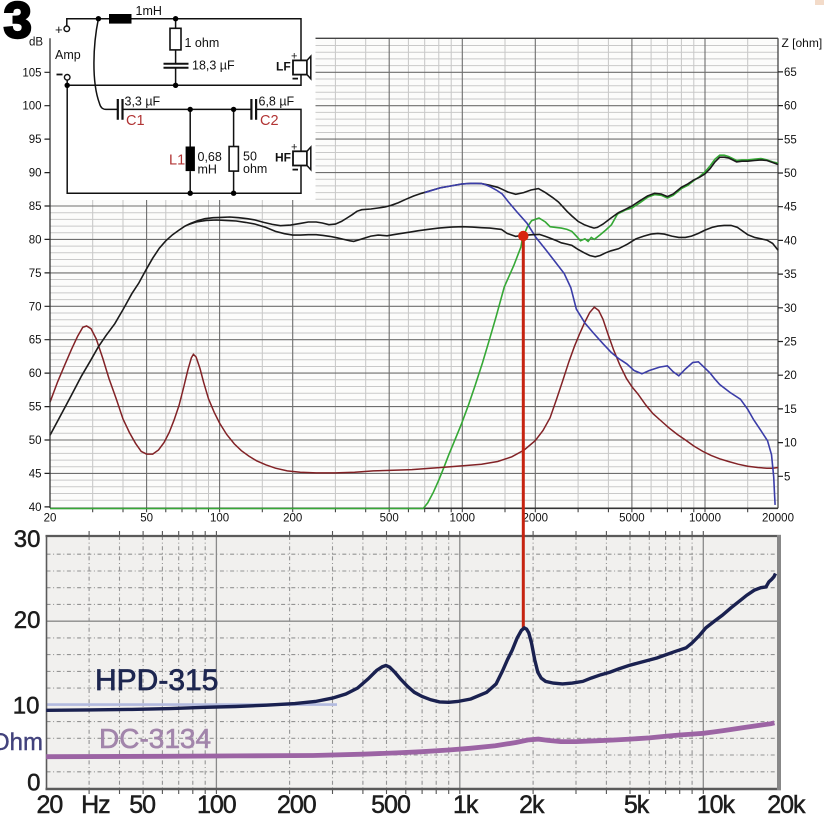 The height and width of the screenshot is (829, 824). What do you see at coordinates (202, 43) in the screenshot?
I see `svg-text: 1 ohm` at bounding box center [202, 43].